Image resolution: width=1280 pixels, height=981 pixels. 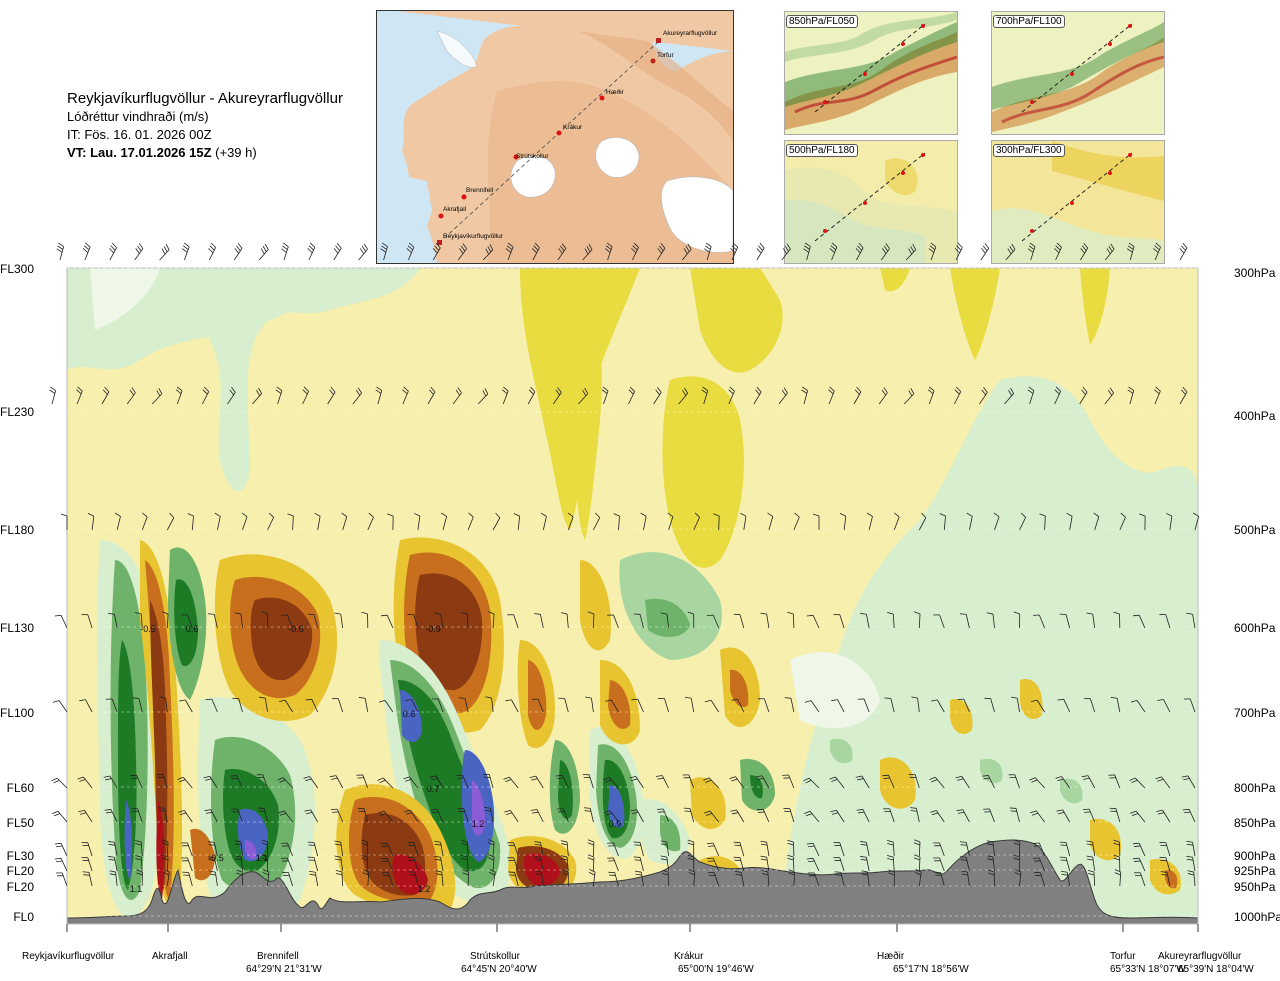 What do you see at coordinates (615, 92) in the screenshot?
I see `map-label-haedir: Hæðir` at bounding box center [615, 92].